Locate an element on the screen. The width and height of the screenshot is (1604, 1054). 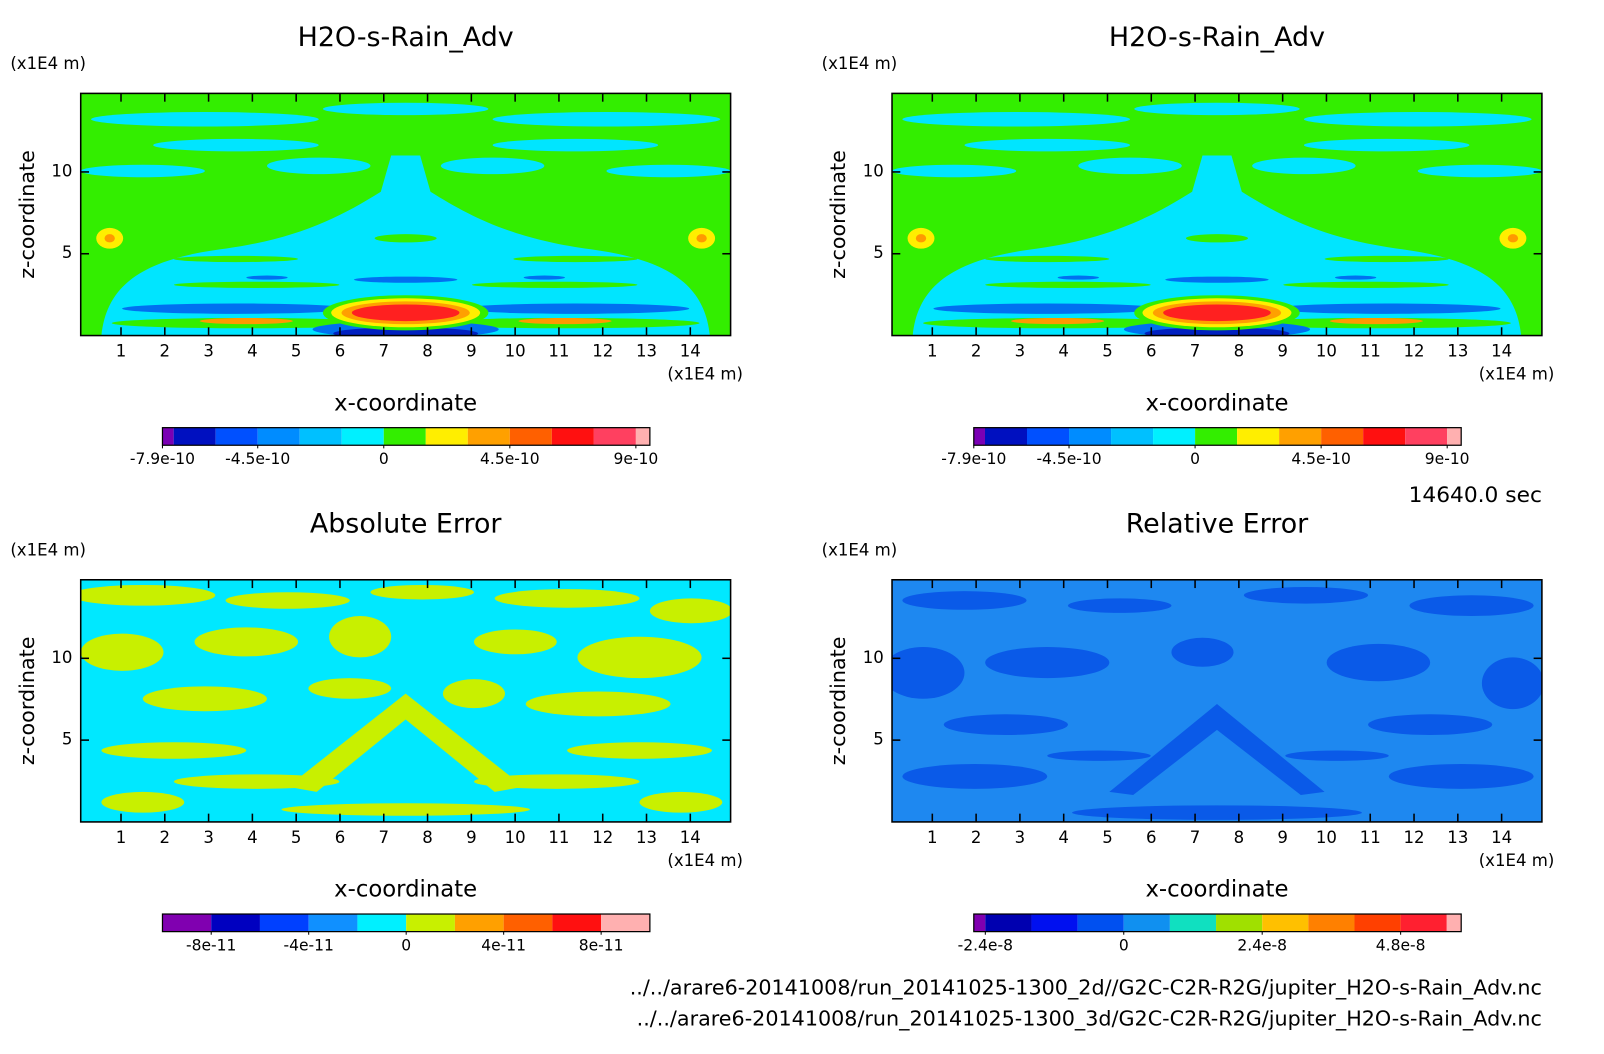
colorbar-tick-label: 4.5e-10 is located at coordinates (1321, 459).